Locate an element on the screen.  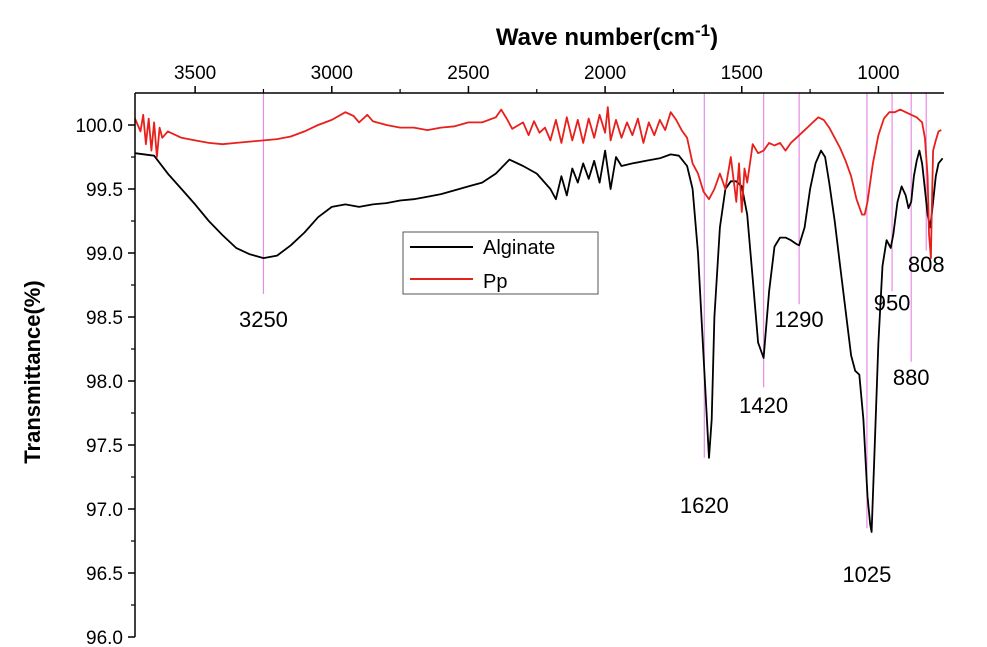
peak-label-808: 808 is located at coordinates (926, 264).